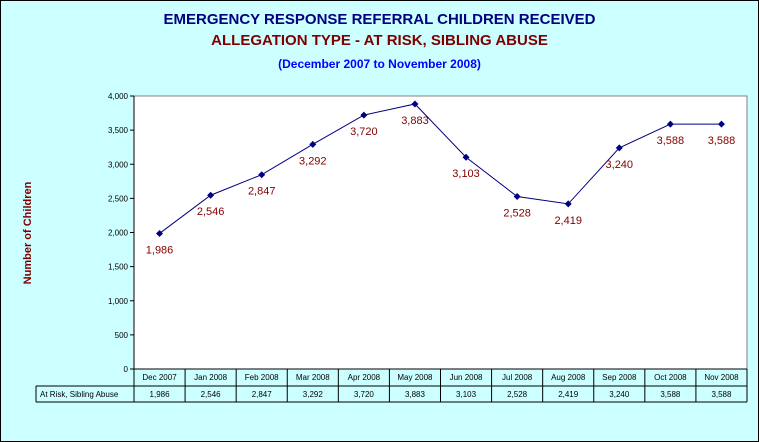 The image size is (759, 442). What do you see at coordinates (568, 377) in the screenshot?
I see `x-tick-label: Aug 2008` at bounding box center [568, 377].